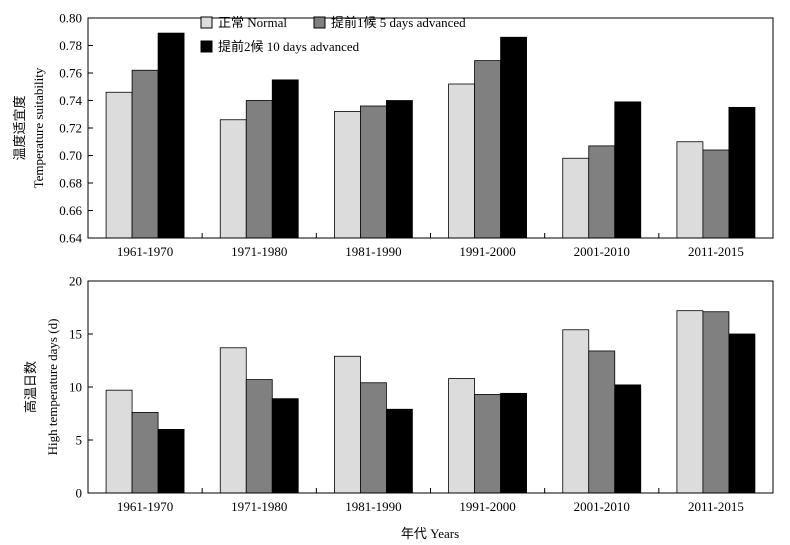  What do you see at coordinates (398, 22) in the screenshot?
I see `legend-label-5-days: 提前1候 5 days advanced` at bounding box center [398, 22].